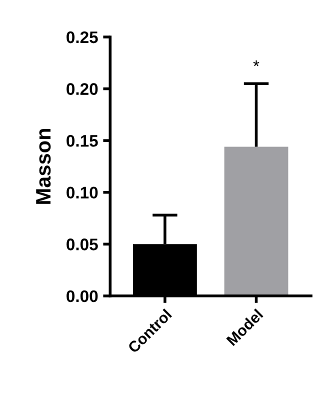 This screenshot has height=411, width=324. I want to click on y-tick-label: 0.05, so click(82, 244).